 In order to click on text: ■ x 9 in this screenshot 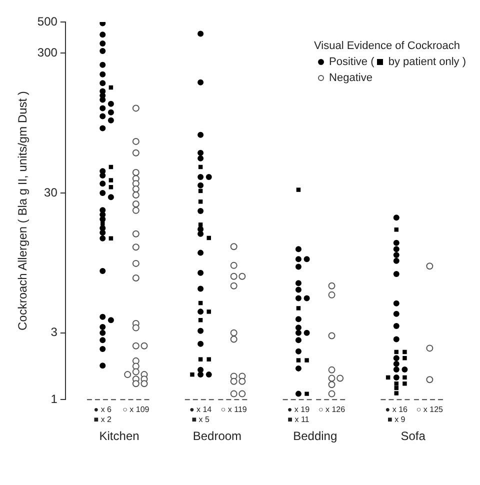, I will do `click(397, 419)`.